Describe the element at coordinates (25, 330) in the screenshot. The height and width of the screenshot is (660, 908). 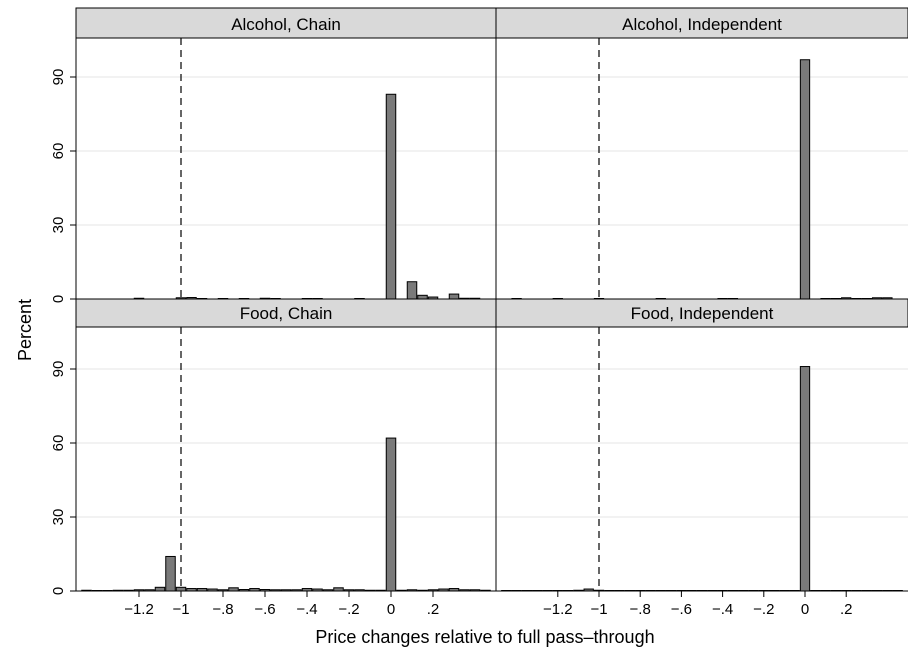
I see `y-axis-title: Percent` at that location.